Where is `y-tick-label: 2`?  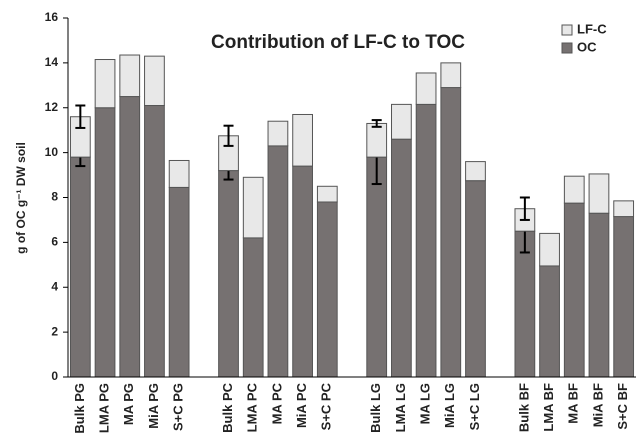 y-tick-label: 2 is located at coordinates (54, 331).